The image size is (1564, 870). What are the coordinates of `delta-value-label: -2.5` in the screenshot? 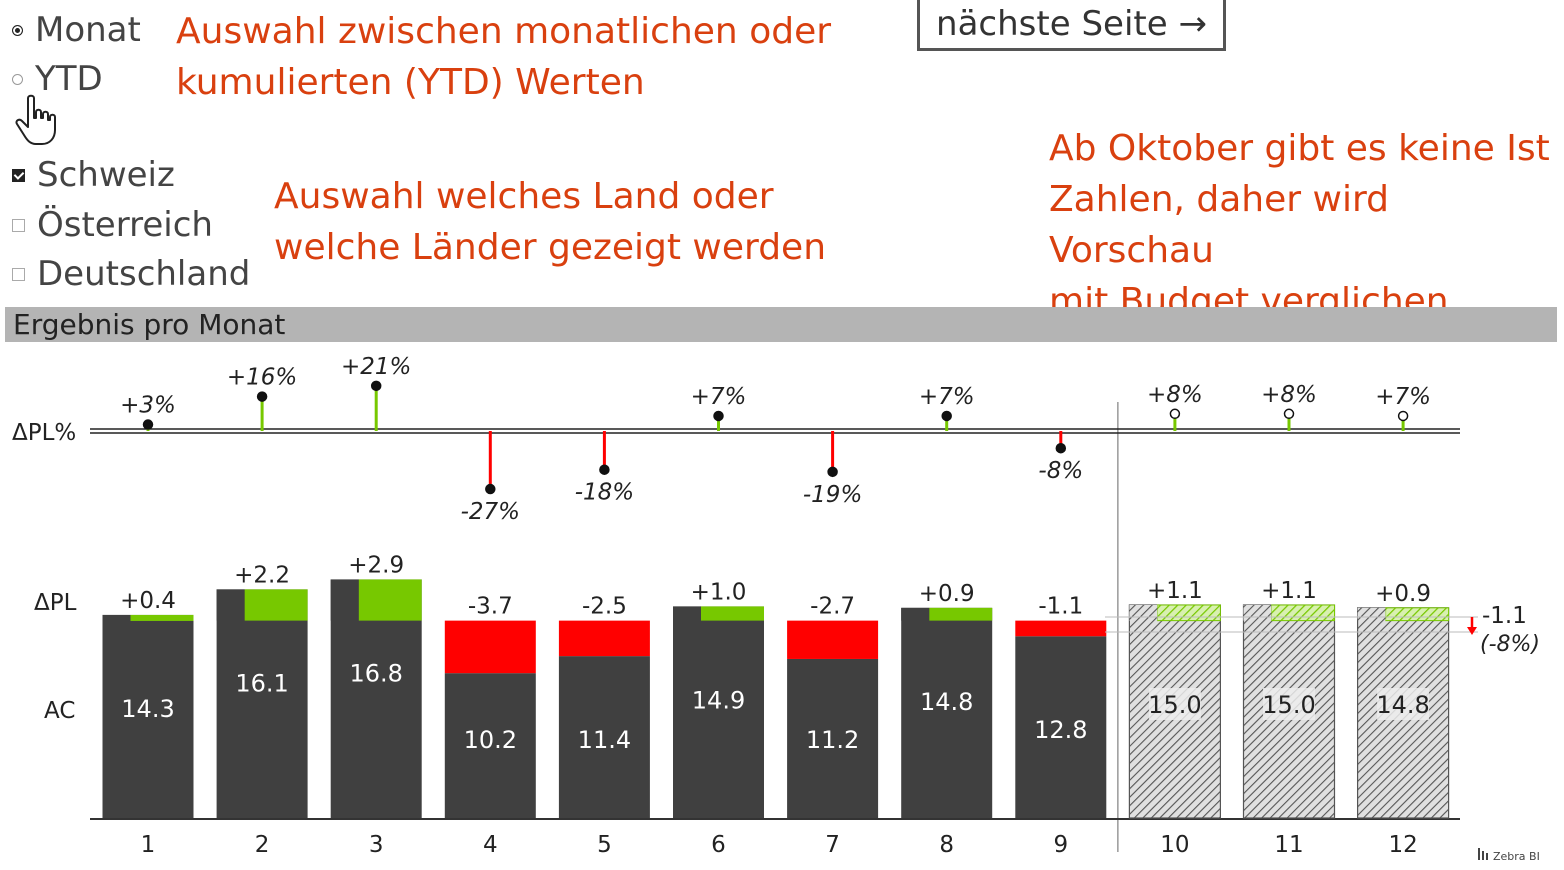 It's located at (604, 607).